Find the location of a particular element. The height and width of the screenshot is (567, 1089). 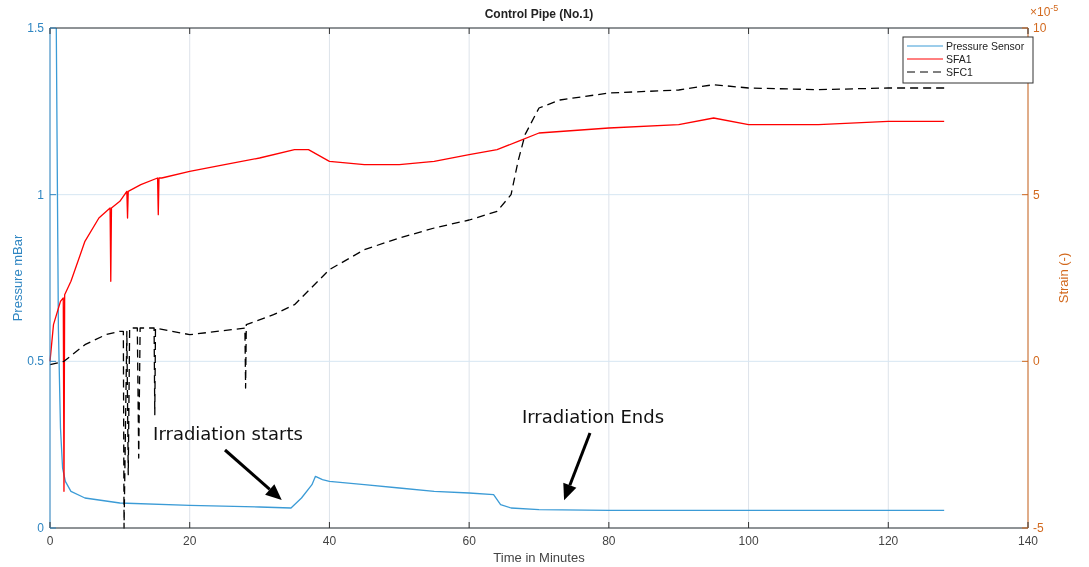

y-tick-label: 1.5 is located at coordinates (36, 28).